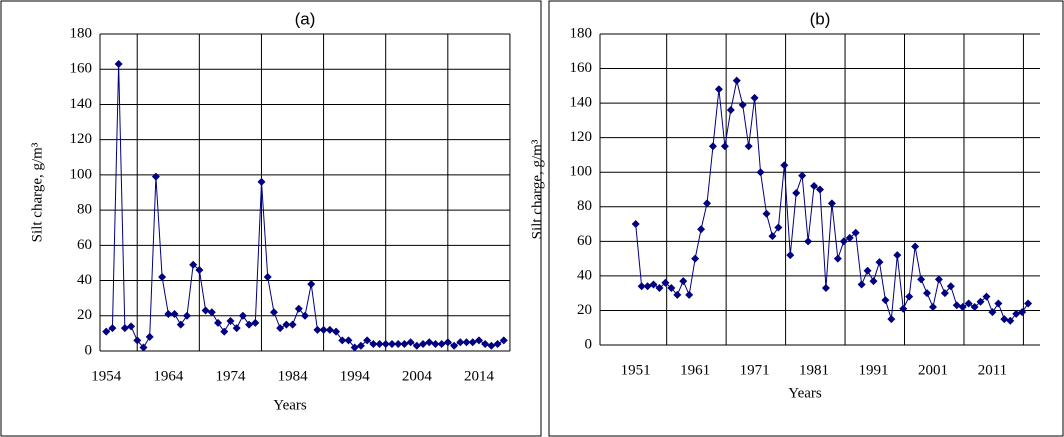 This screenshot has height=437, width=1064. I want to click on x-tick-label: 1961, so click(695, 370).